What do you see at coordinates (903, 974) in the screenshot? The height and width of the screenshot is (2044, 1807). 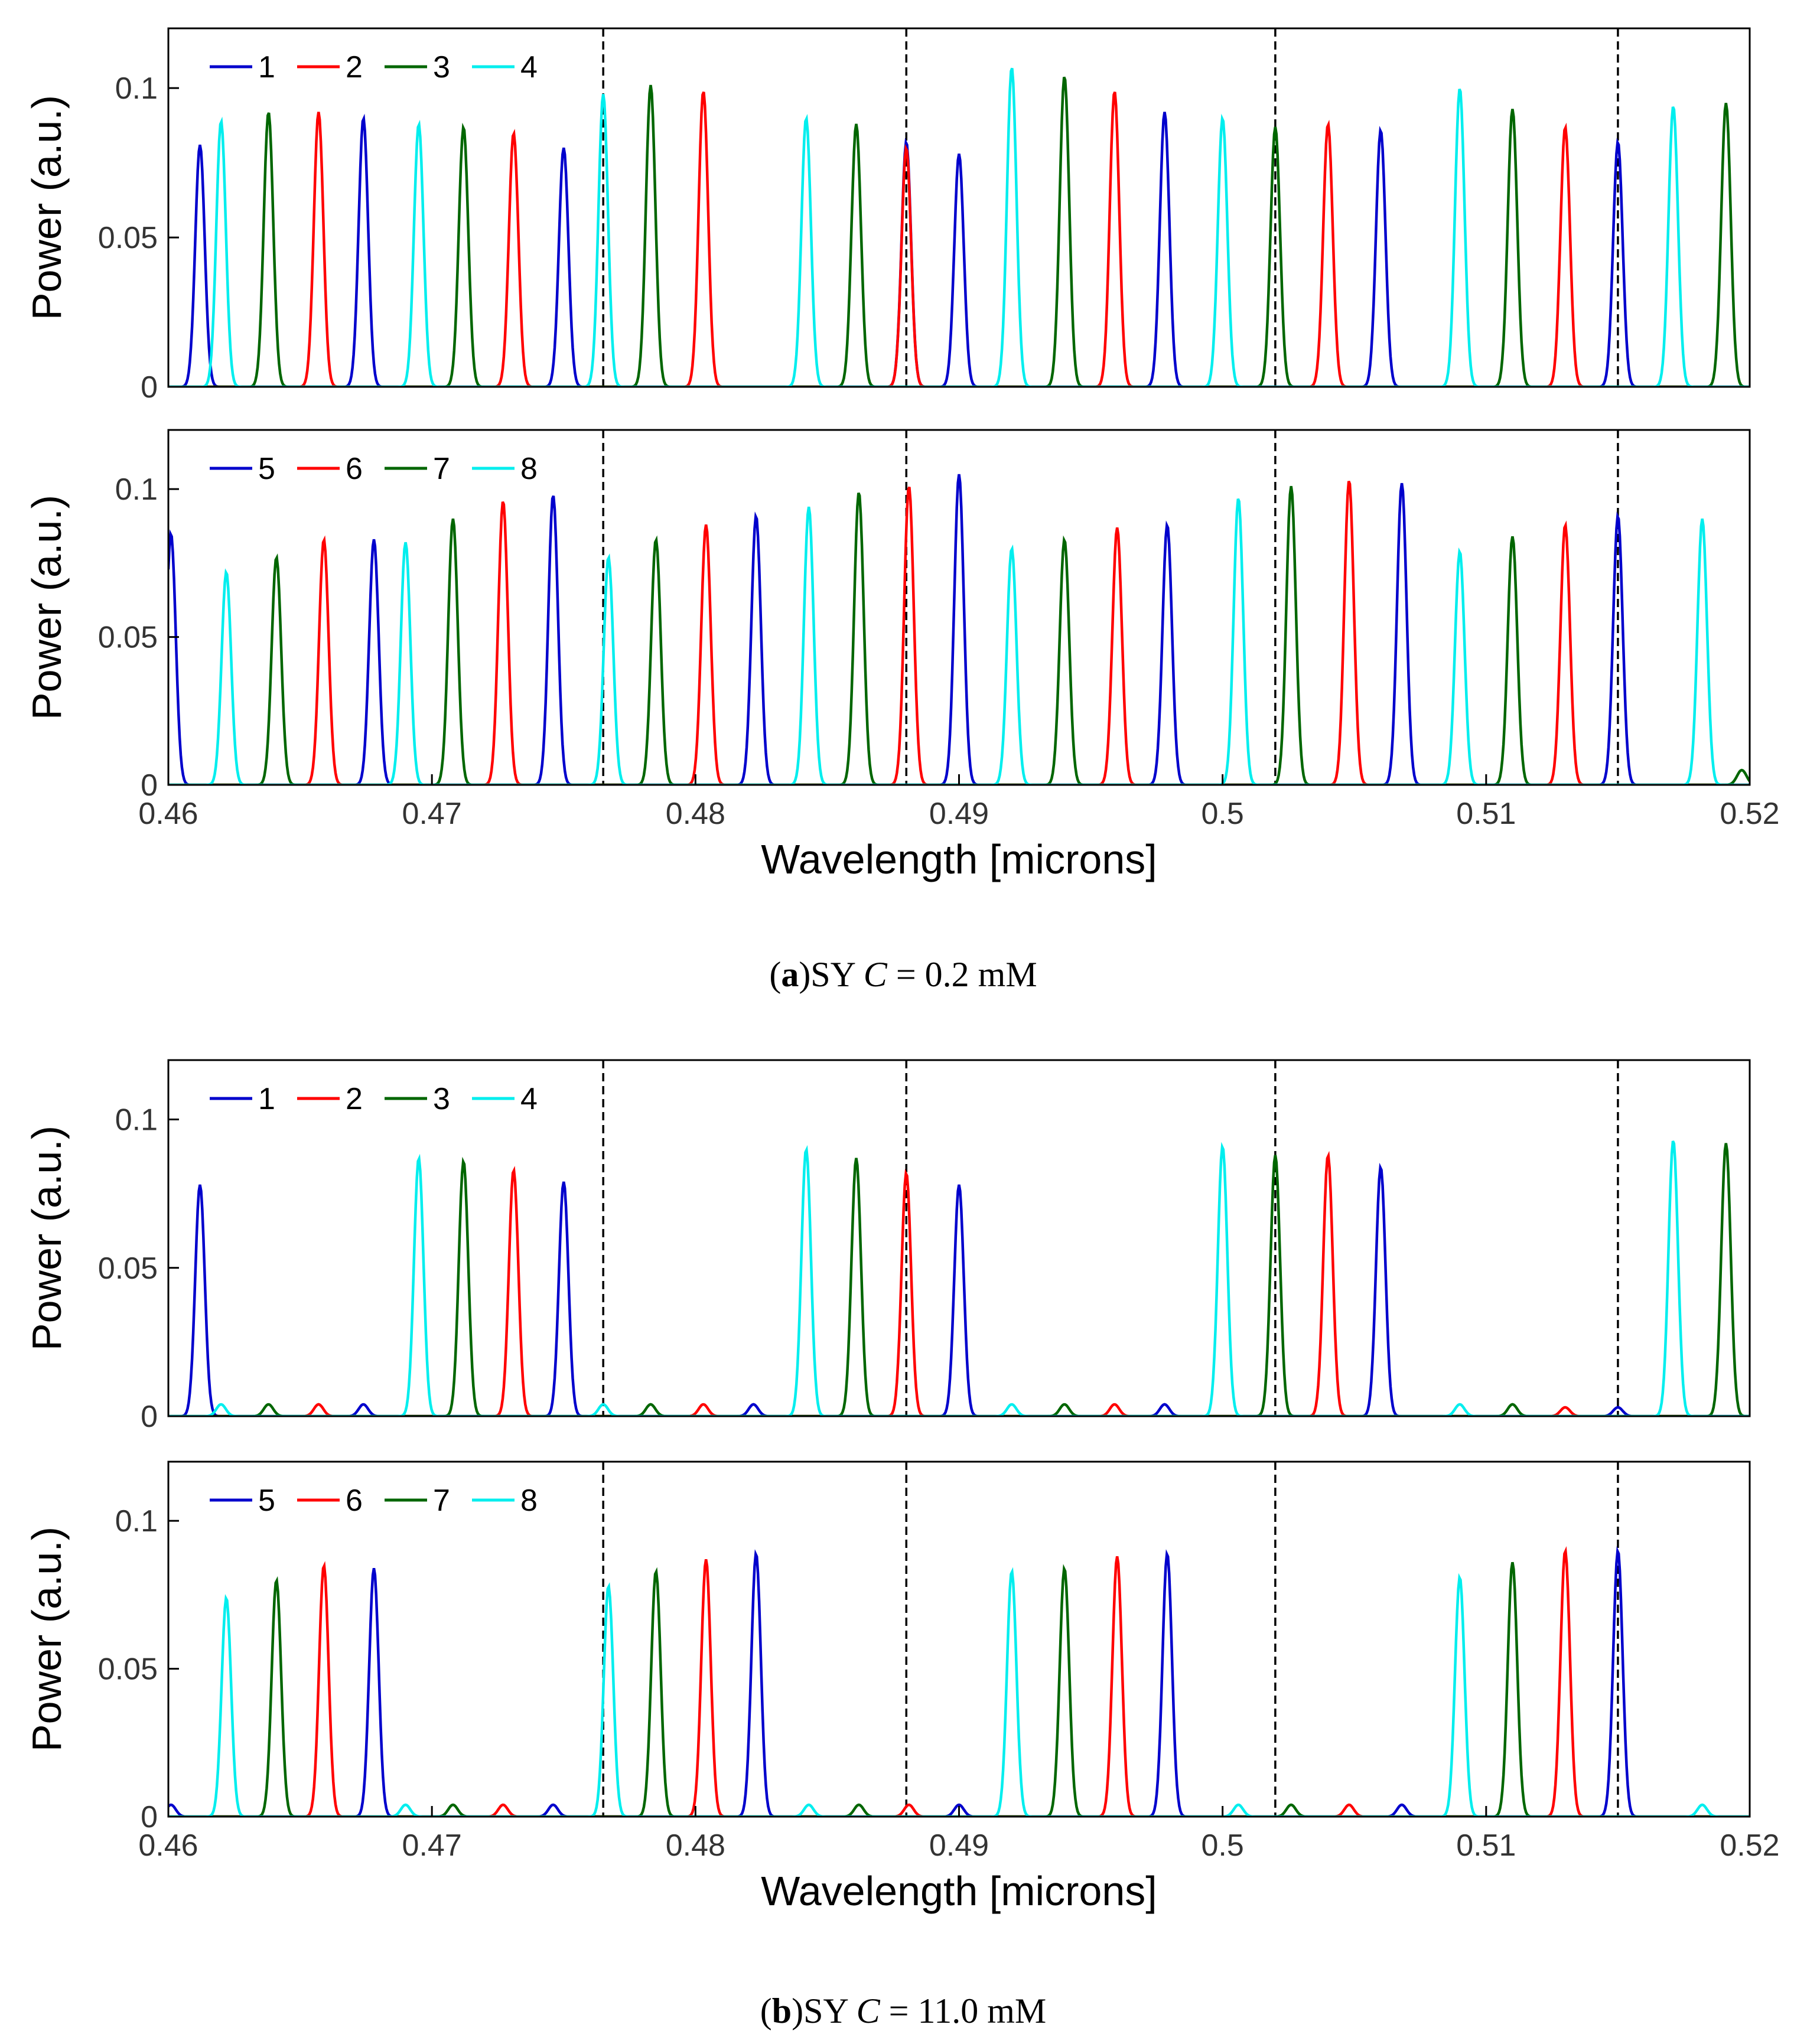 I see `caption-a: (a)SY C = 0.2 mM` at bounding box center [903, 974].